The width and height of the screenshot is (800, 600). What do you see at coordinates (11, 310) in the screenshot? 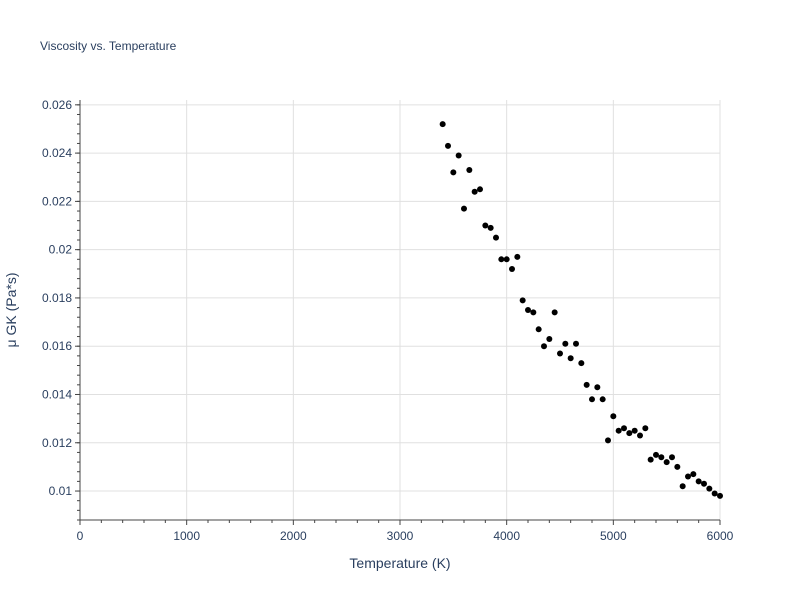
I see `y-axis-title: μ GK (Pa*s)` at bounding box center [11, 310].